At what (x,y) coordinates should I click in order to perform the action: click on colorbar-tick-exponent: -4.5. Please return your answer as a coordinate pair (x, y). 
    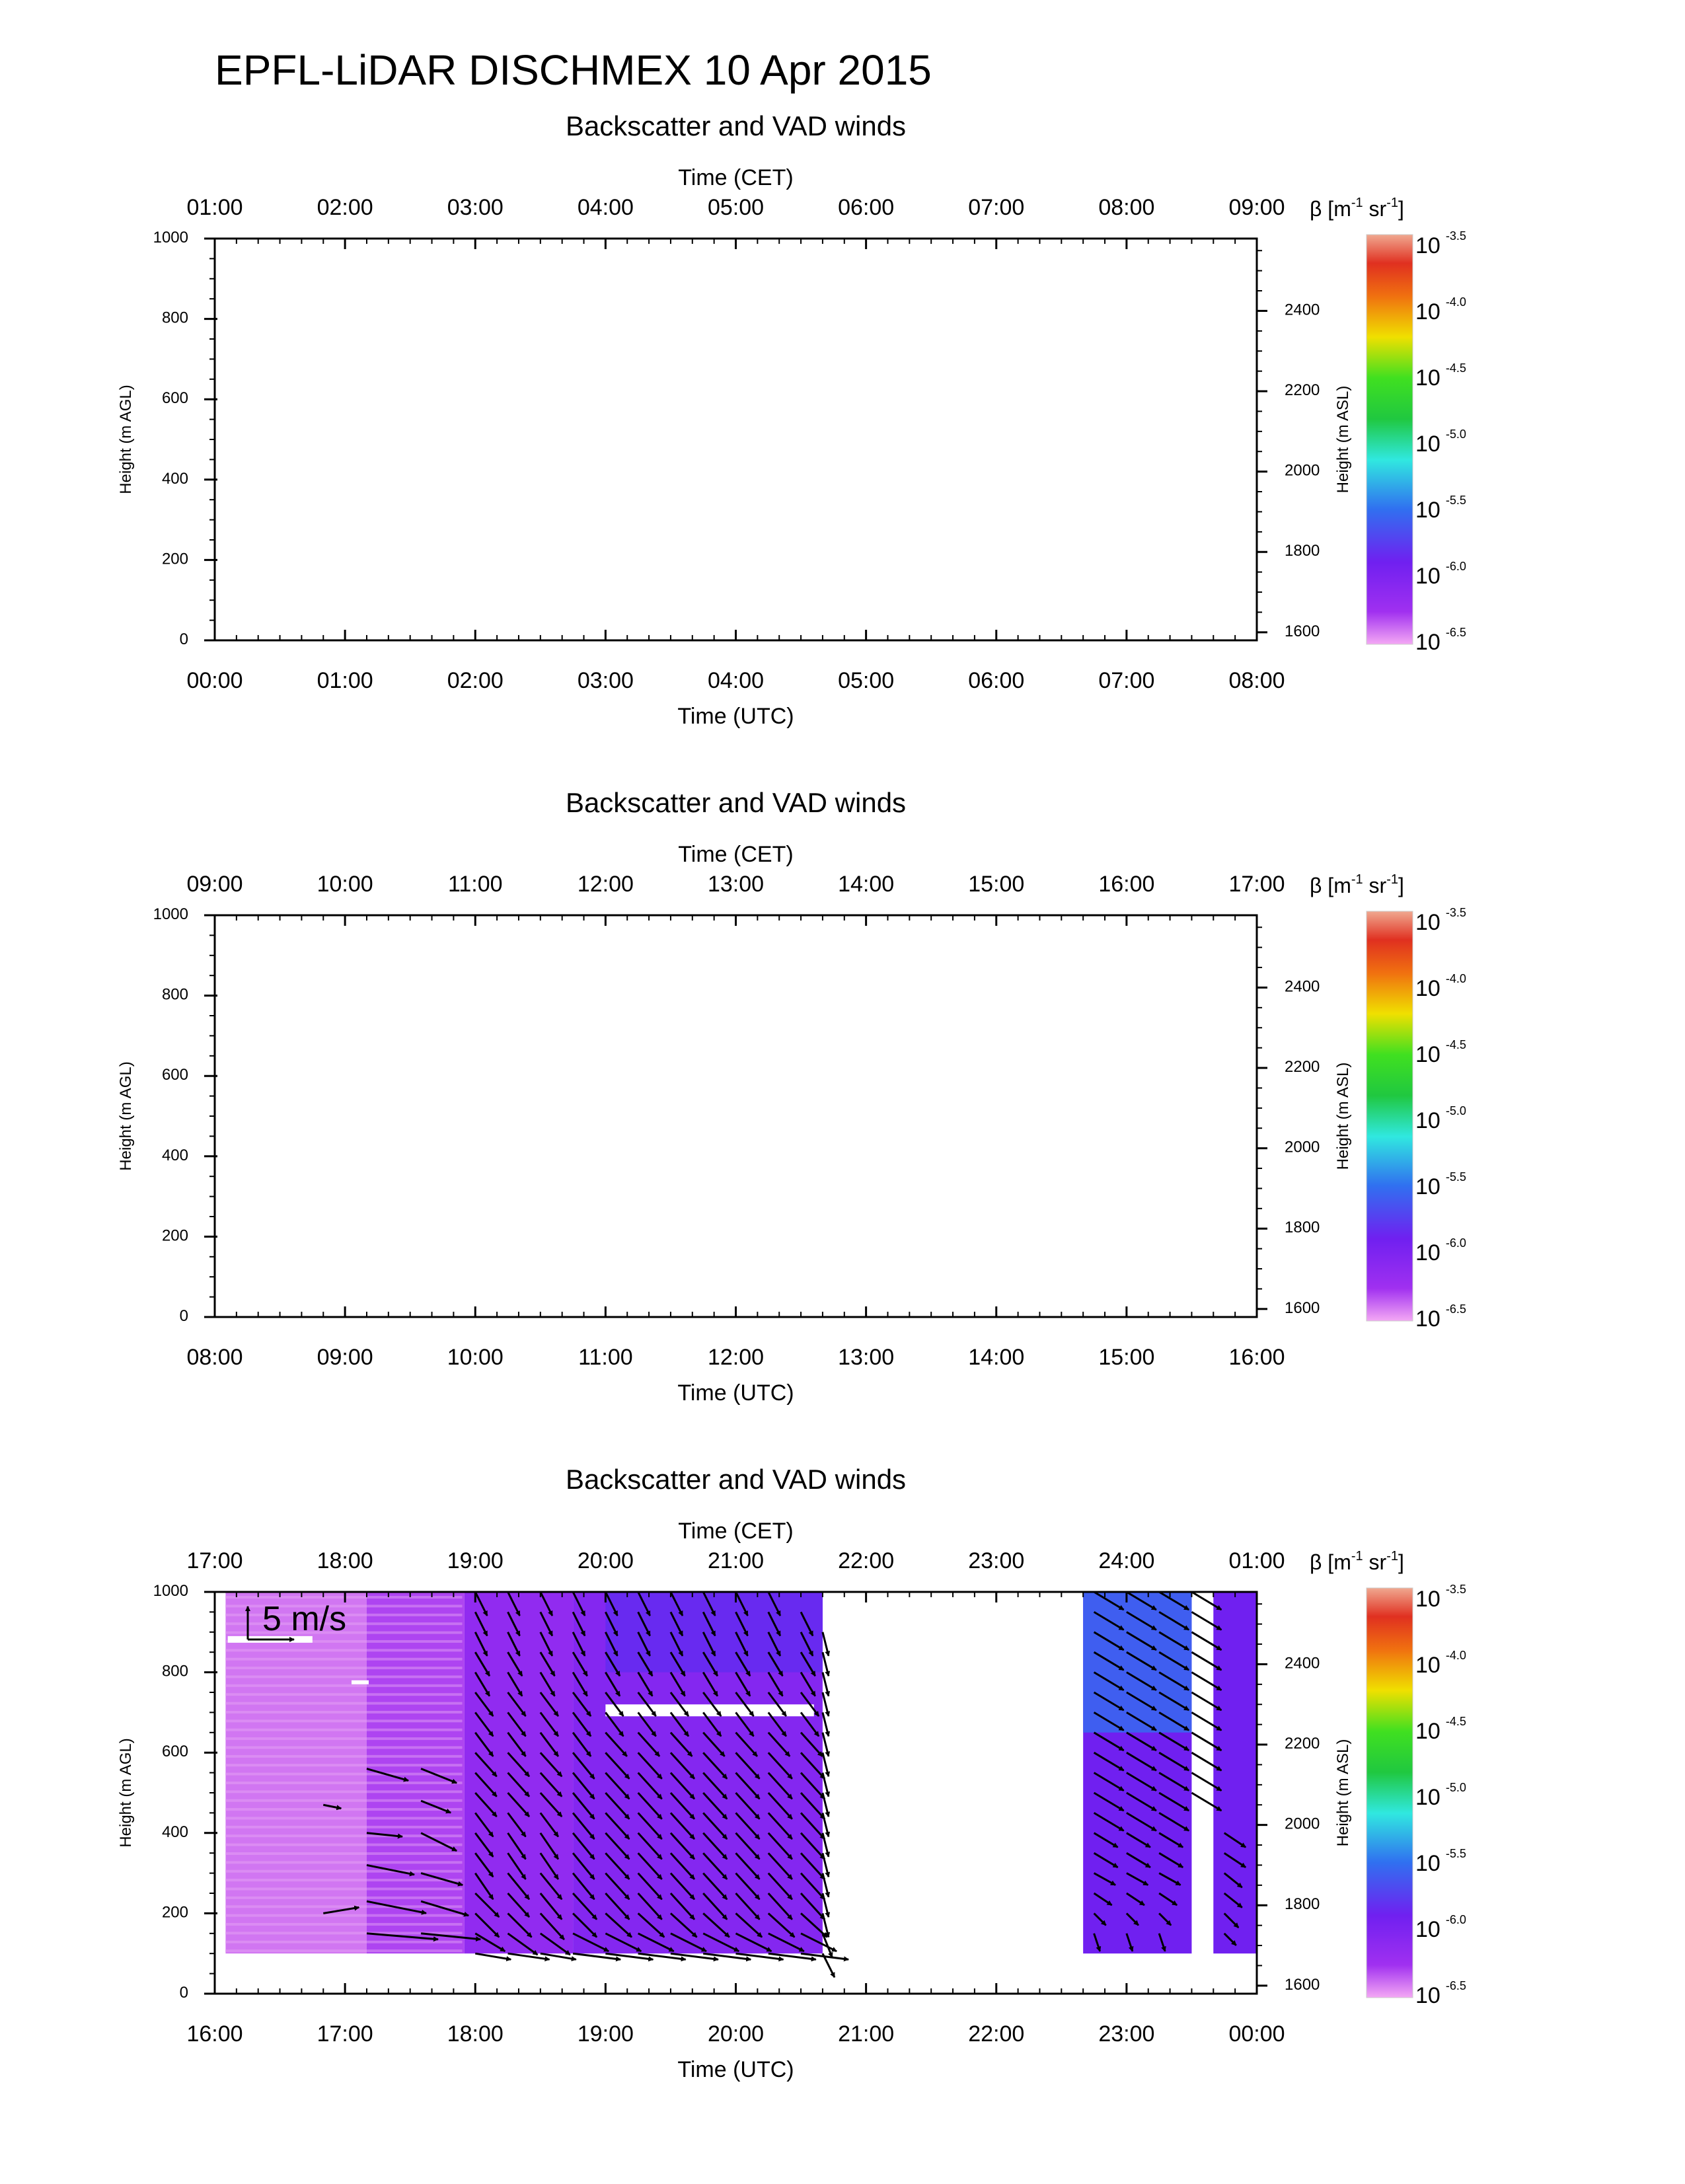
    Looking at the image, I should click on (1456, 1721).